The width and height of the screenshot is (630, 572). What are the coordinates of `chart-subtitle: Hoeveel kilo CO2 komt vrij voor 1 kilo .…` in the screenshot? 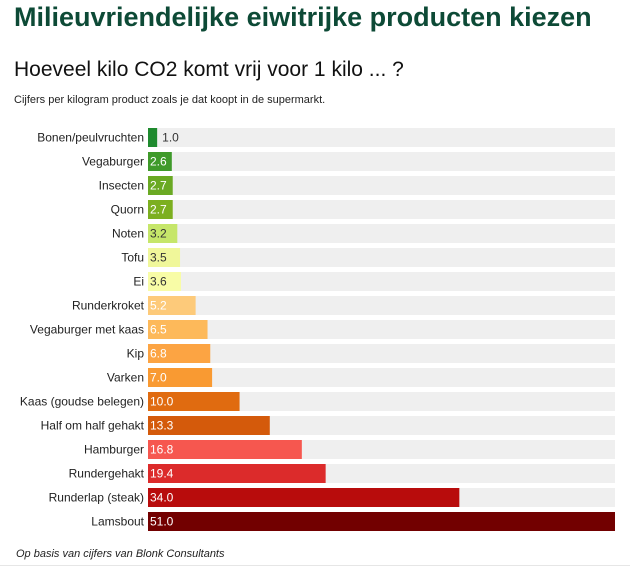 It's located at (209, 69).